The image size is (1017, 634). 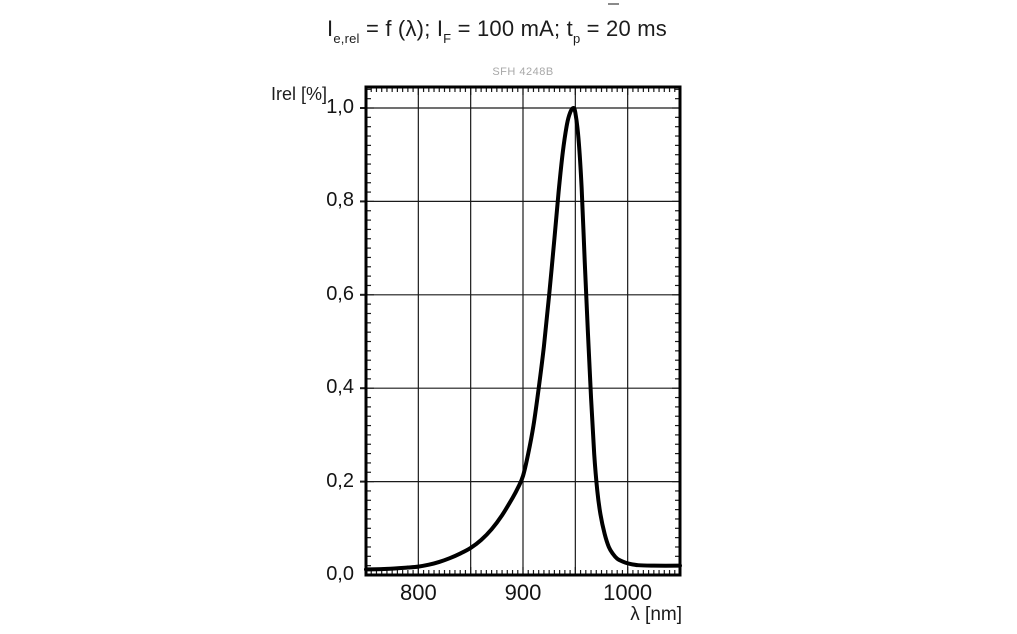 What do you see at coordinates (340, 293) in the screenshot?
I see `y-tick-label-0,6: 0,6` at bounding box center [340, 293].